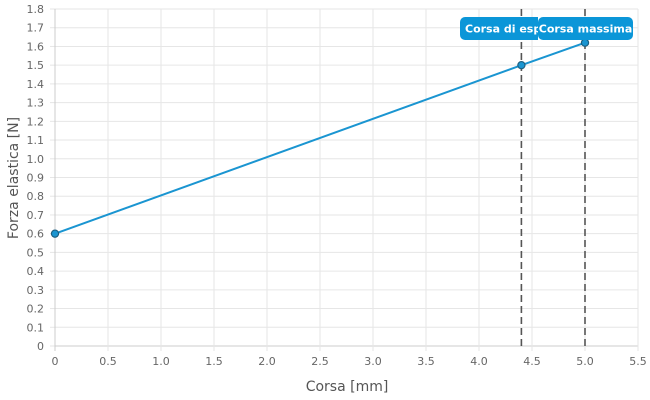  I want to click on y-tick-label: 1.0, so click(36, 159).